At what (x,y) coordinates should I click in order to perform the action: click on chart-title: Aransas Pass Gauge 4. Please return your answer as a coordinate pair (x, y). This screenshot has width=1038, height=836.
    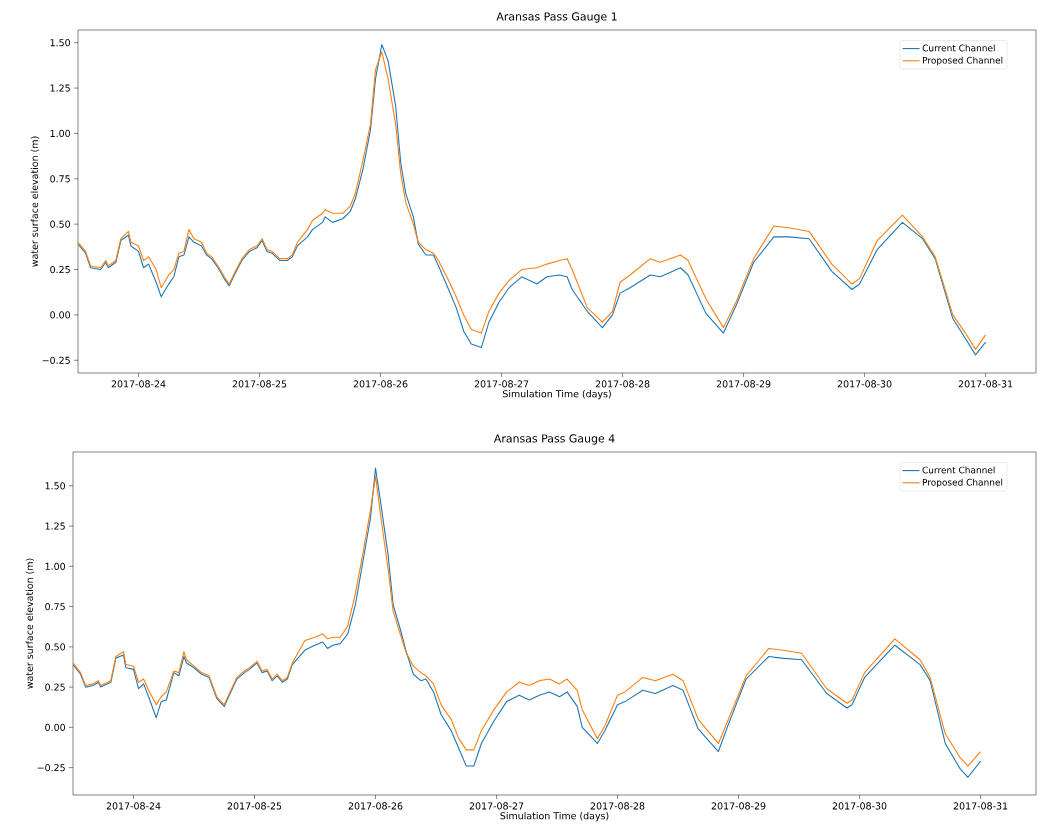
    Looking at the image, I should click on (554, 439).